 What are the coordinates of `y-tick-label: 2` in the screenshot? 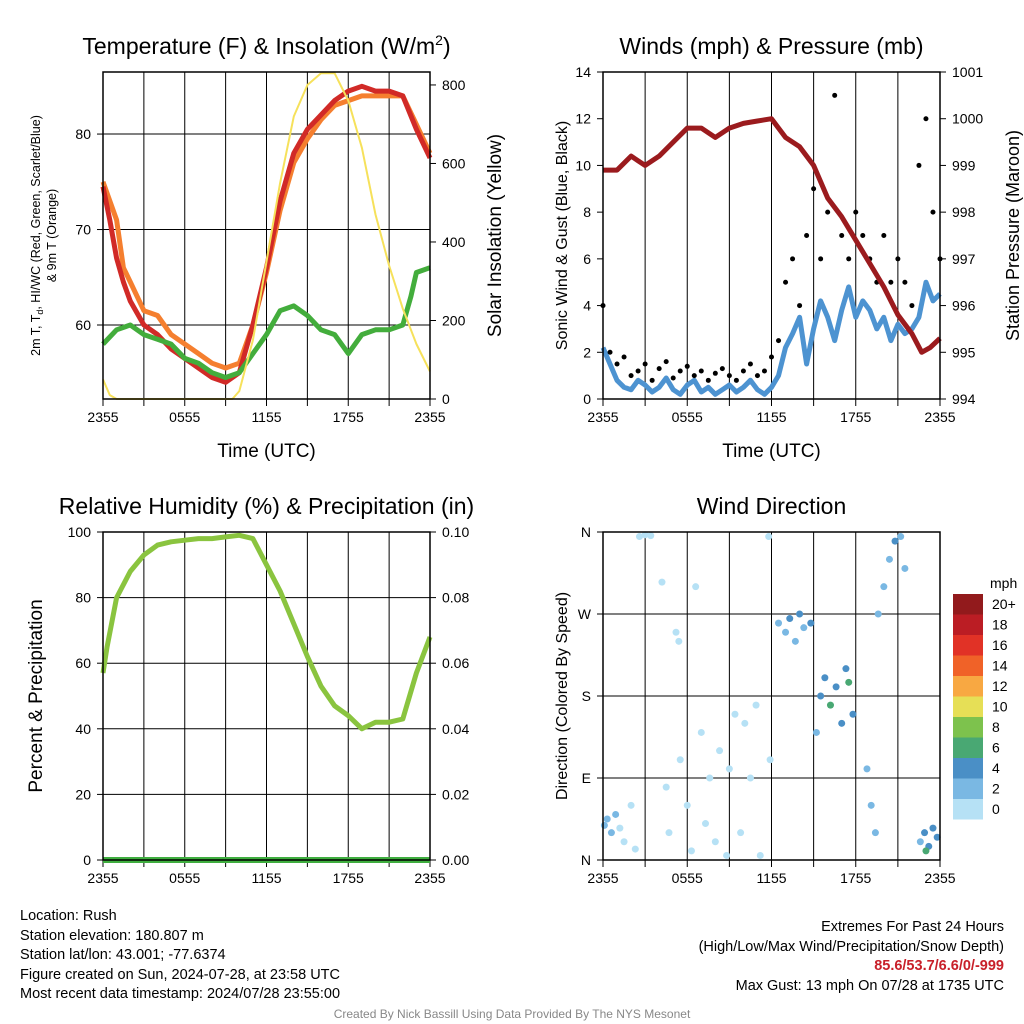 It's located at (587, 352).